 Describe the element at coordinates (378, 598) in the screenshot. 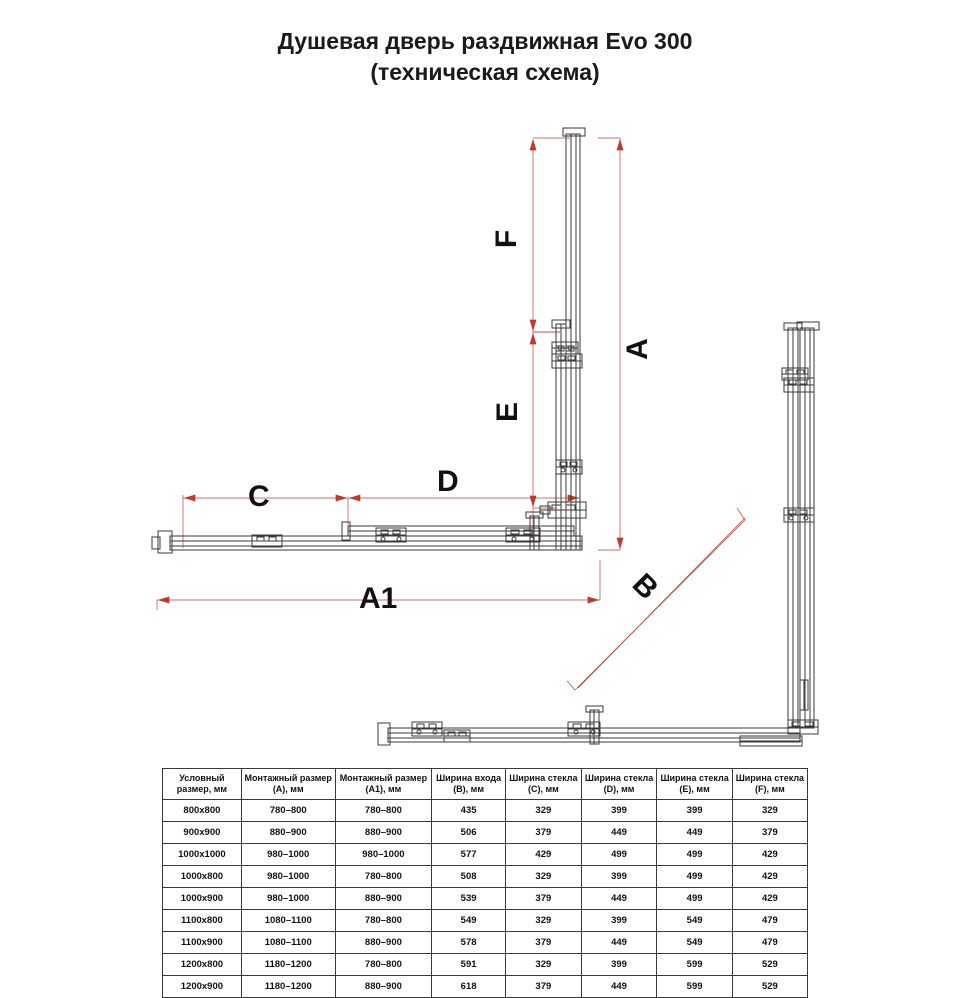

I see `dim-label-a1: A1` at that location.